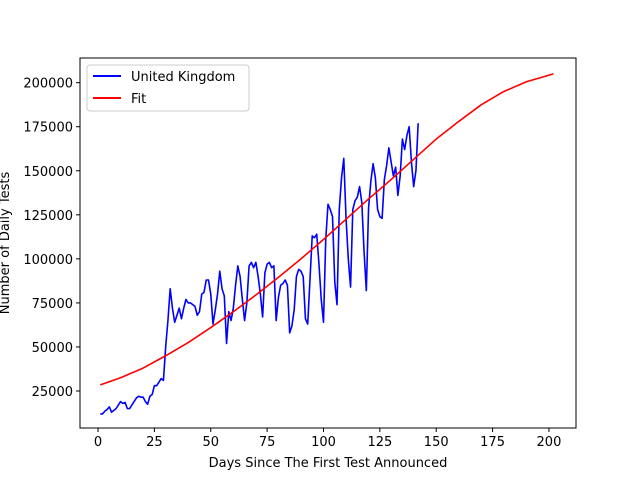 The image size is (640, 480). What do you see at coordinates (6, 243) in the screenshot?
I see `y-axis-label: Number of Daily Tests` at bounding box center [6, 243].